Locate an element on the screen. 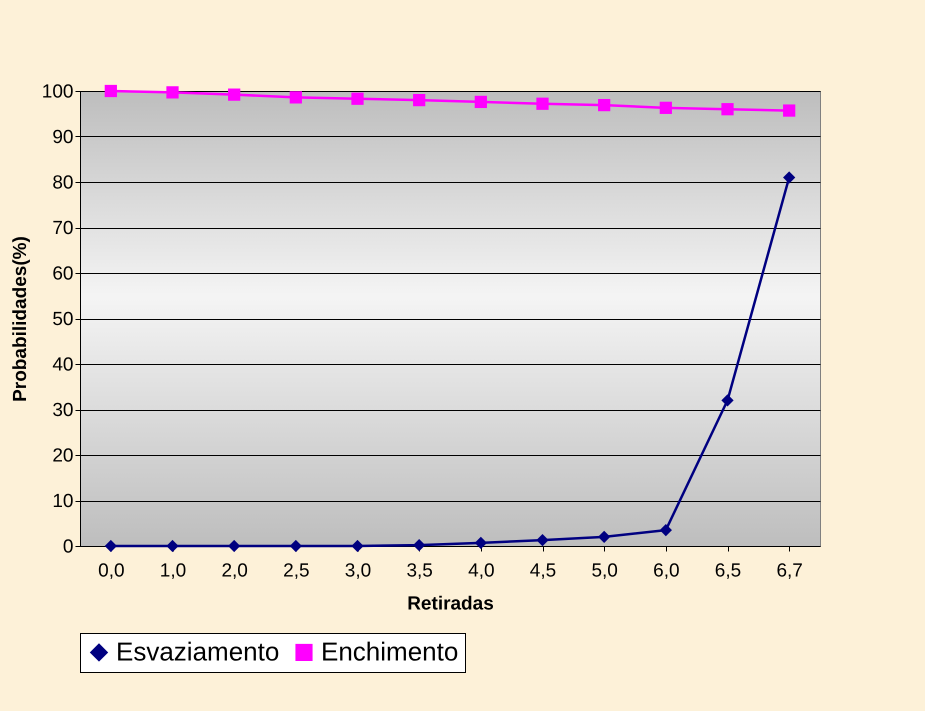 The height and width of the screenshot is (711, 925). x-tick-label: 3,0 is located at coordinates (358, 571).